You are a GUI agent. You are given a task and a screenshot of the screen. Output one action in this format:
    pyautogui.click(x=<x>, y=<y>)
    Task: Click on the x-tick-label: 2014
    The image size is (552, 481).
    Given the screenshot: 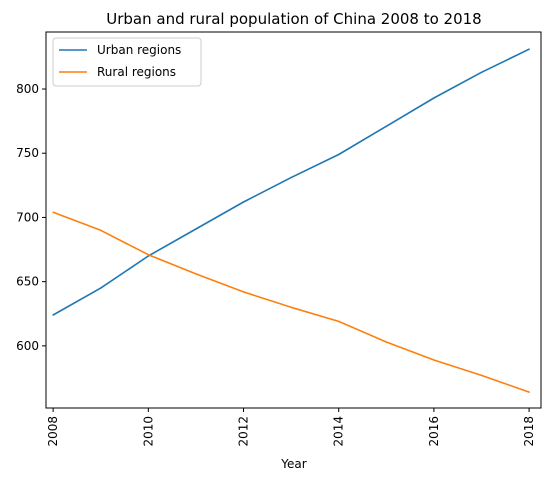 What is the action you would take?
    pyautogui.click(x=339, y=431)
    